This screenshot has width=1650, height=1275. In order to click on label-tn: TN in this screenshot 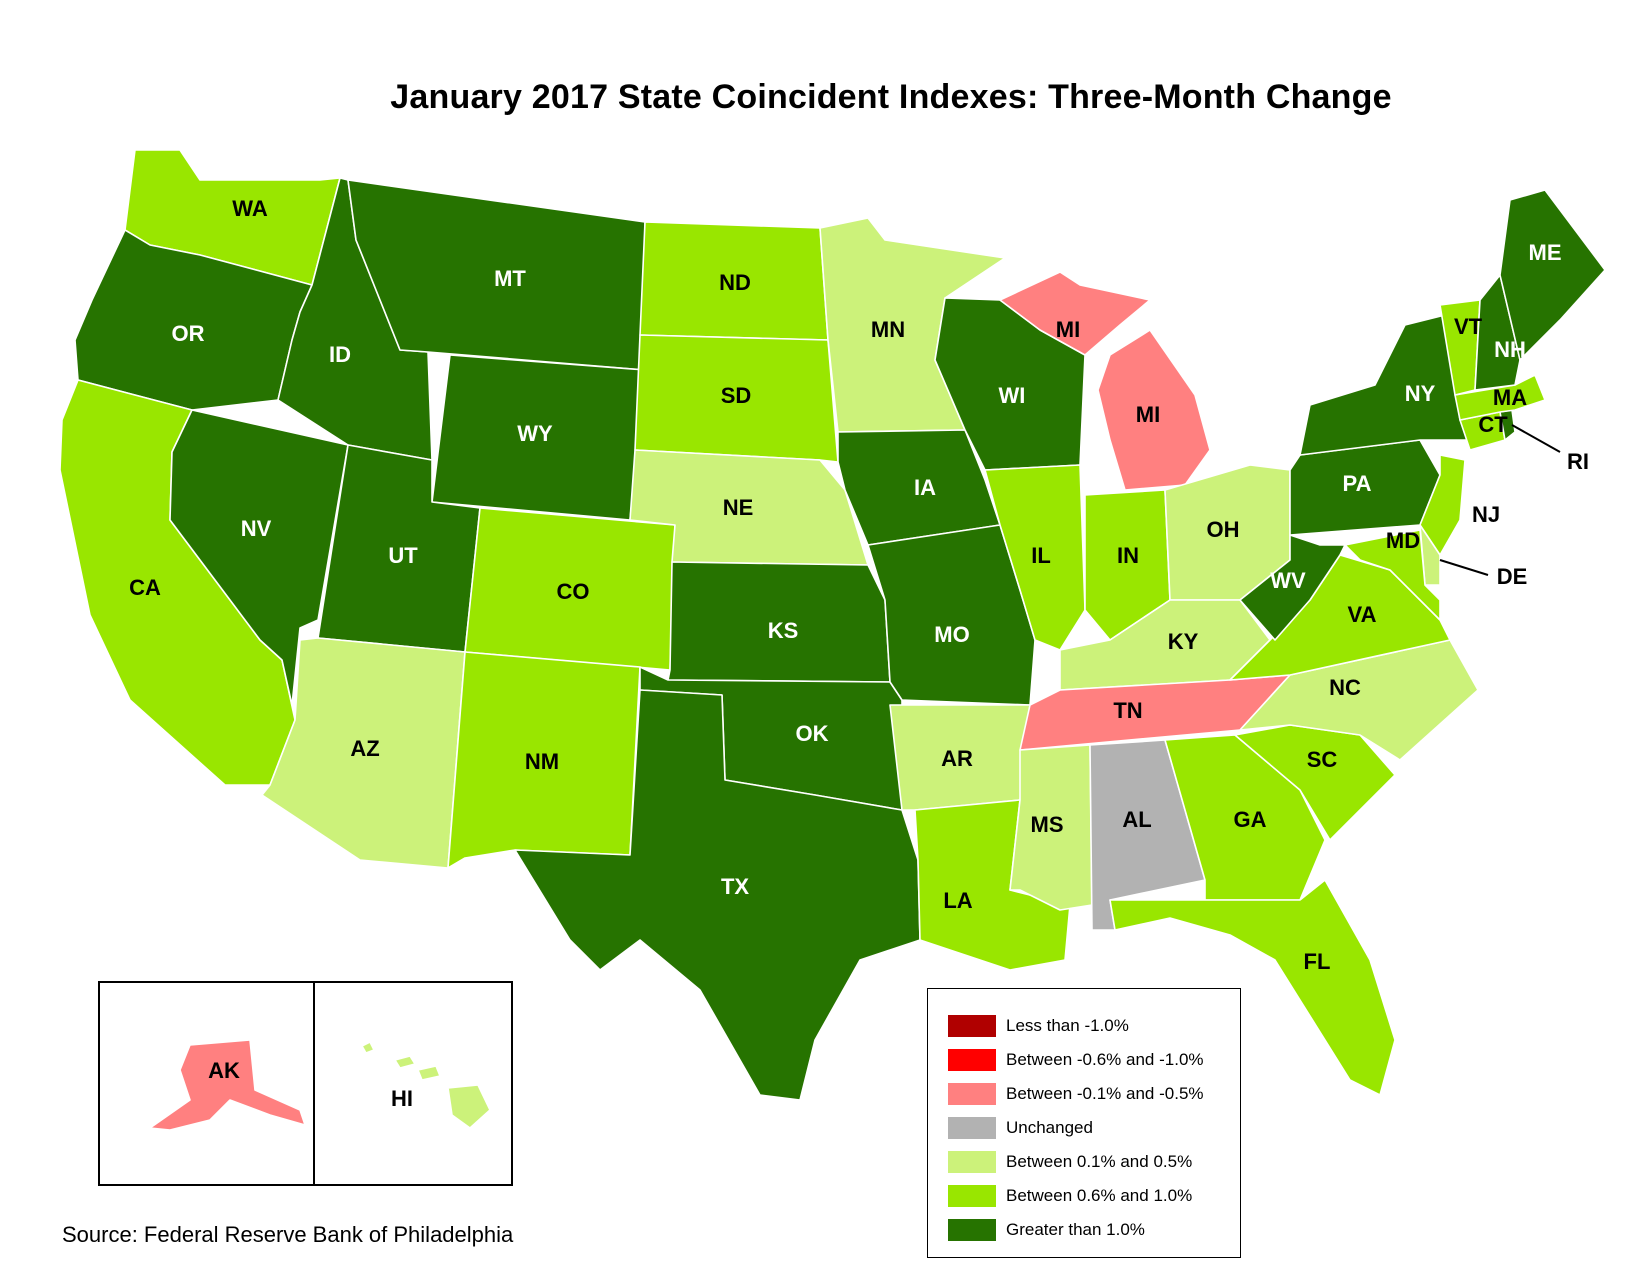, I will do `click(1127, 710)`.